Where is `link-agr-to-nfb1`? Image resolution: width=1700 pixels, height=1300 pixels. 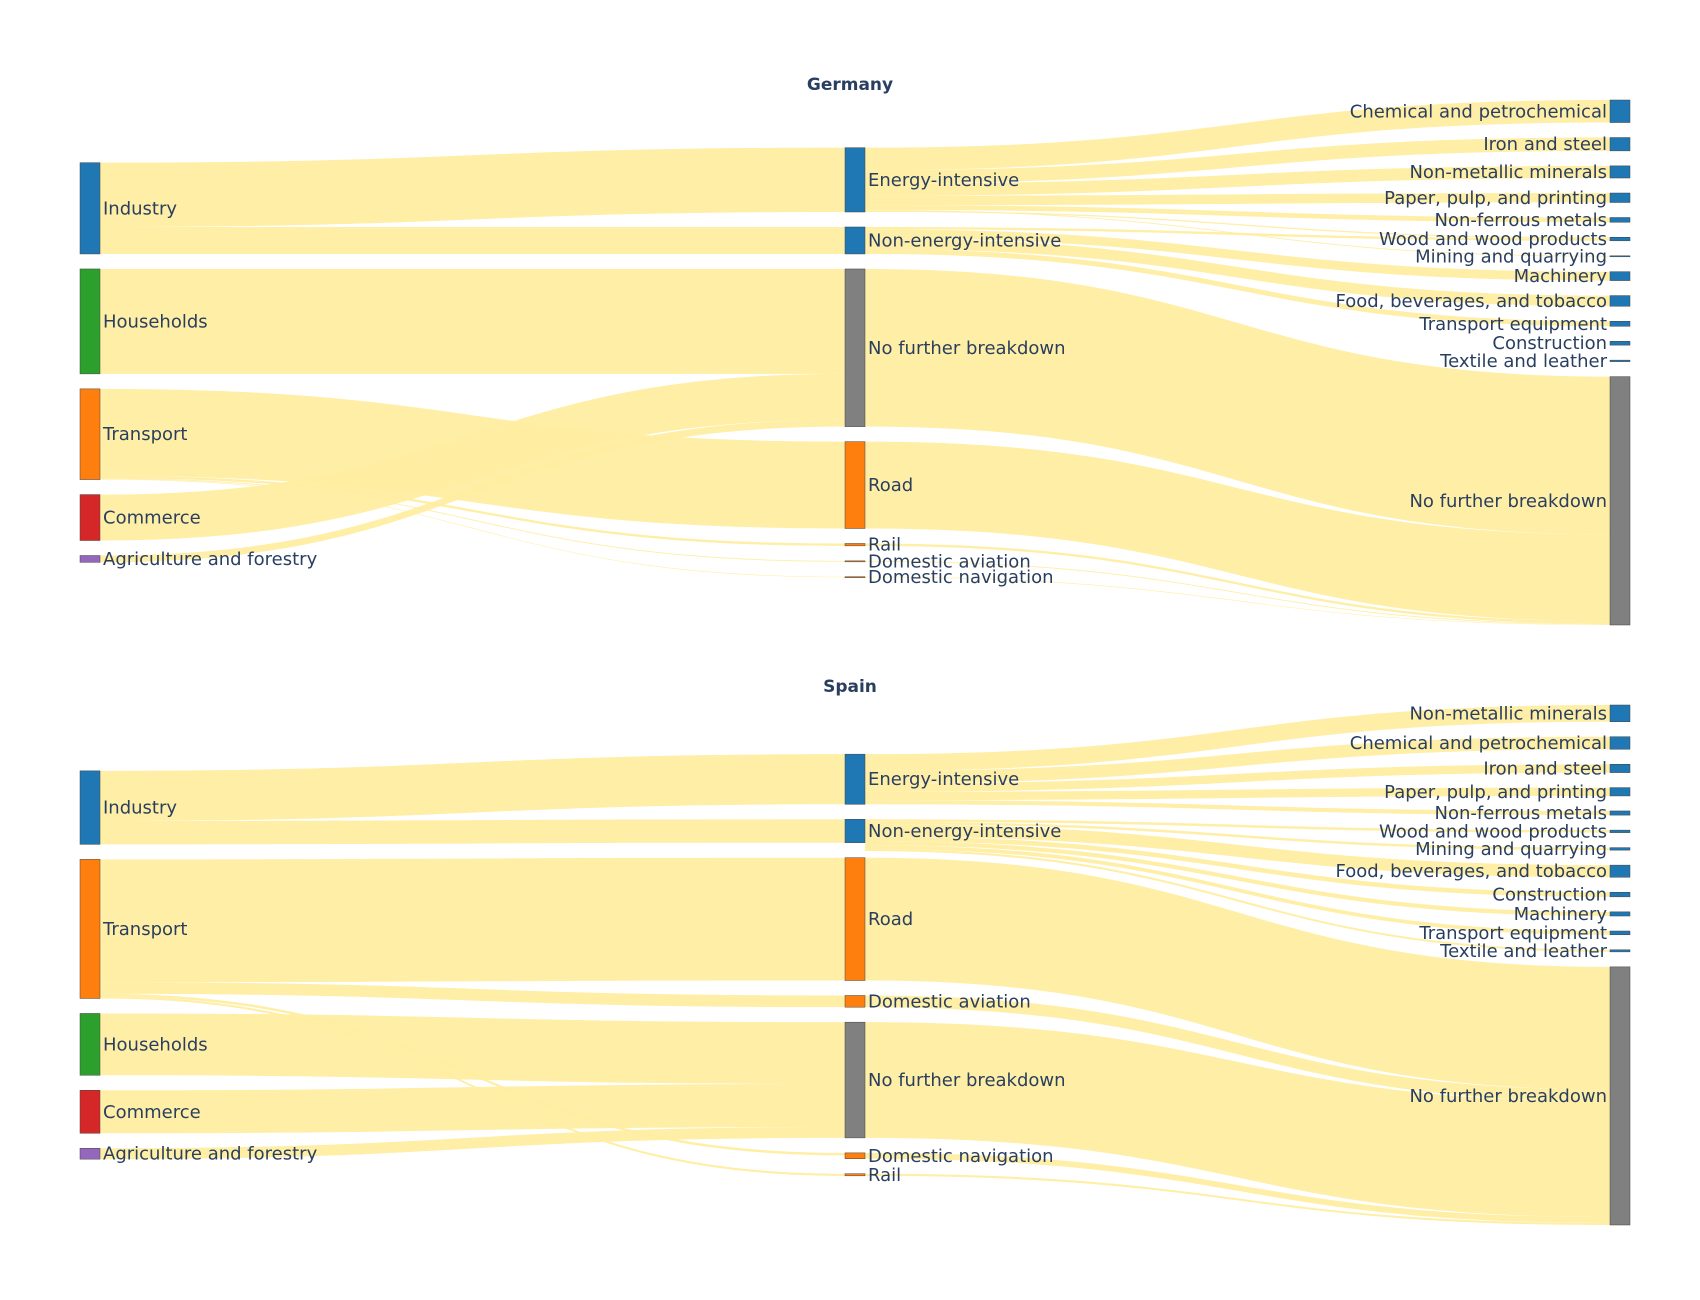
link-agr-to-nfb1 is located at coordinates (472, 491).